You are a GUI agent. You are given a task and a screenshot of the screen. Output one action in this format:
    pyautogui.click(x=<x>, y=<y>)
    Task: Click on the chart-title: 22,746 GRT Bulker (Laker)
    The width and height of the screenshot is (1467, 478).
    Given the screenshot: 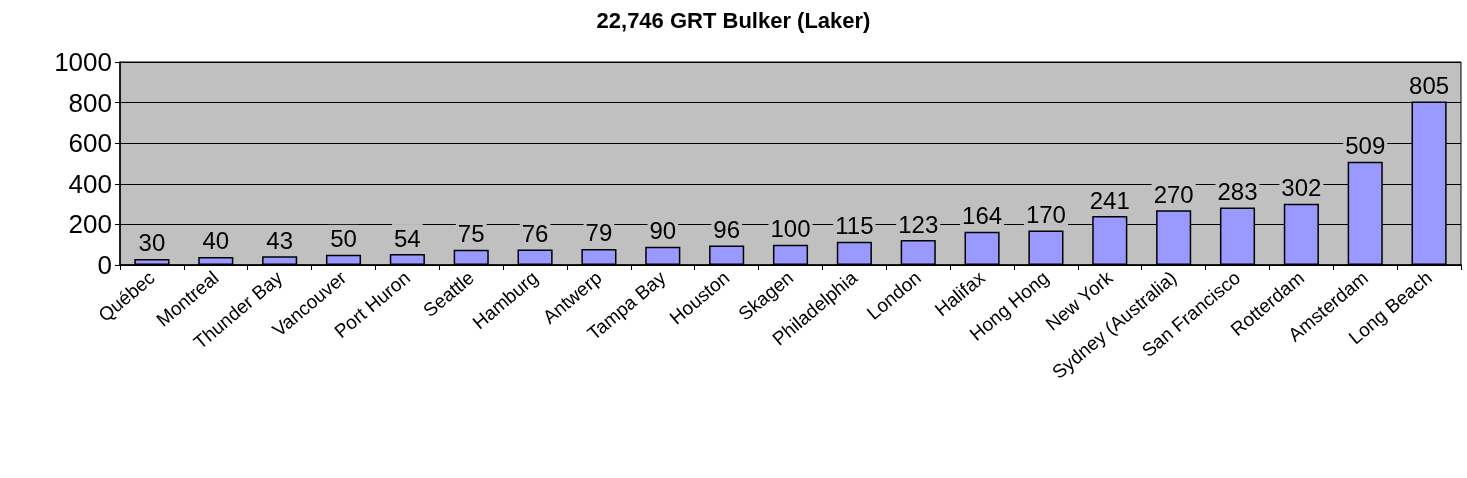 What is the action you would take?
    pyautogui.click(x=733, y=20)
    